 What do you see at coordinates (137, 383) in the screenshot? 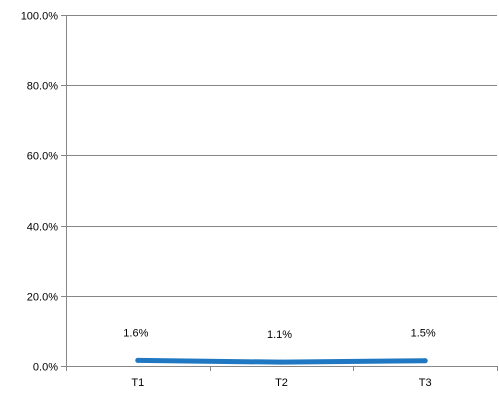
I see `x-tick-label: T1` at bounding box center [137, 383].